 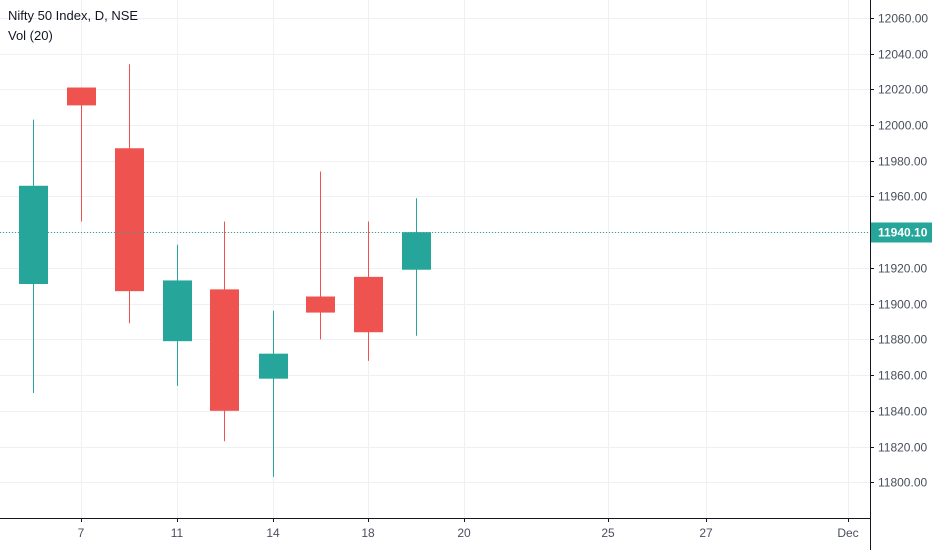 I want to click on y-tick-label: 12060.00, so click(x=903, y=19).